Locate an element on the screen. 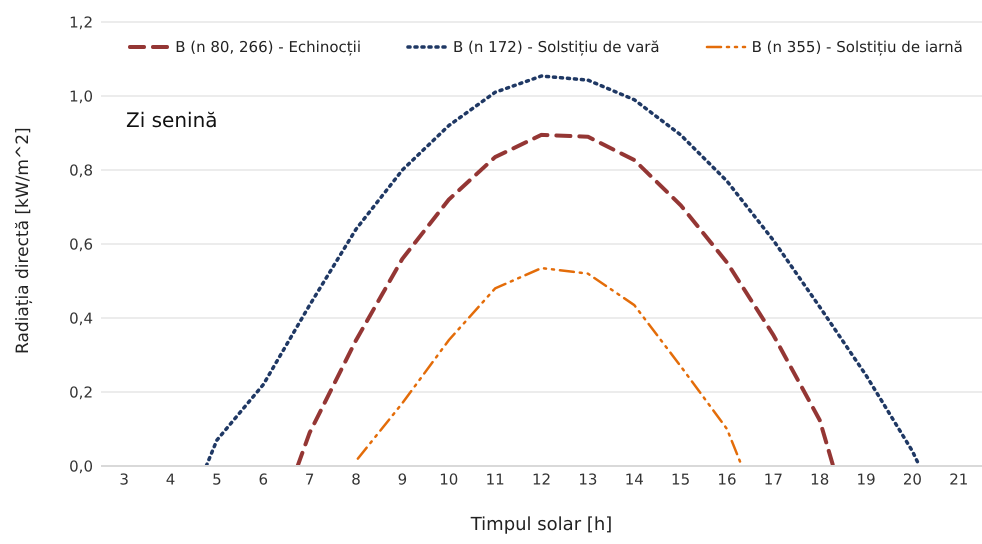  x-tick-label: 3 is located at coordinates (124, 479).